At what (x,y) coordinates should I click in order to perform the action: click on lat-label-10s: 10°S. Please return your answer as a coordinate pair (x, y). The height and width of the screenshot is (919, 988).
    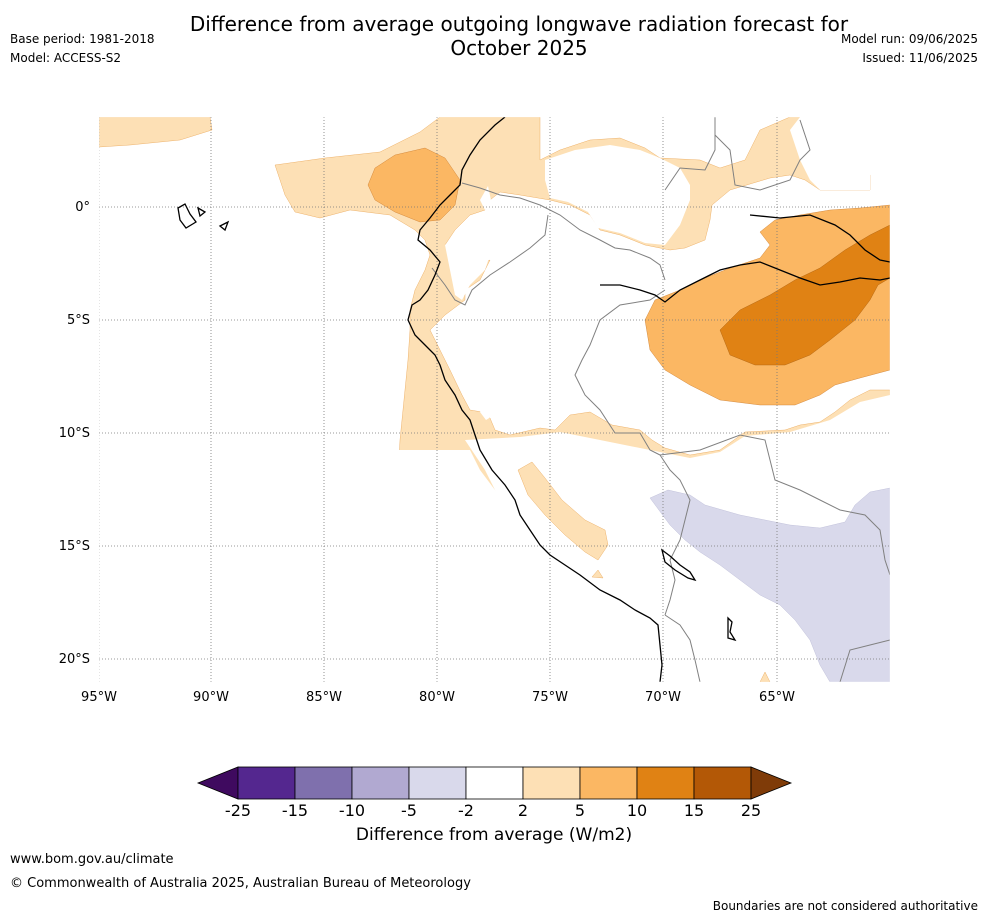
    Looking at the image, I should click on (74, 433).